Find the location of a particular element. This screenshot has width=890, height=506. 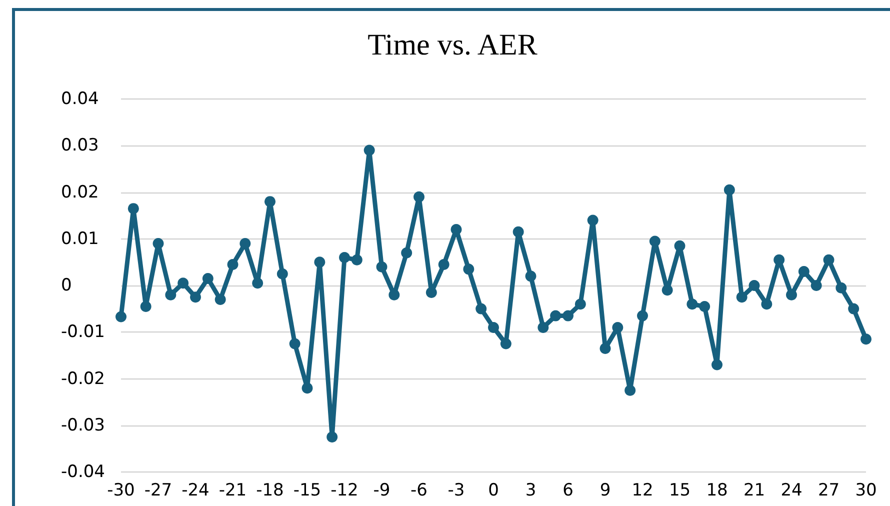

chart-title: Time vs. AER is located at coordinates (453, 45).